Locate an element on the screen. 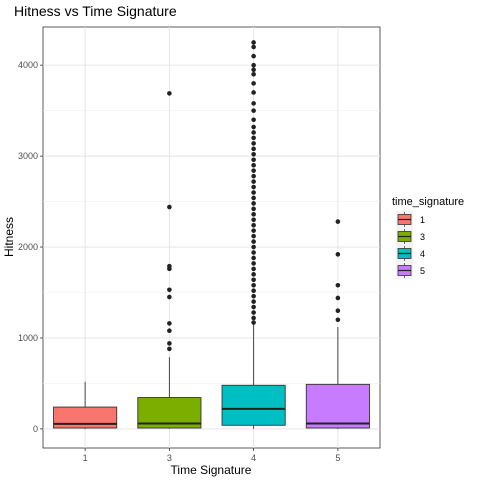 Image resolution: width=480 pixels, height=485 pixels. y-tick-label: 3000 is located at coordinates (28, 156).